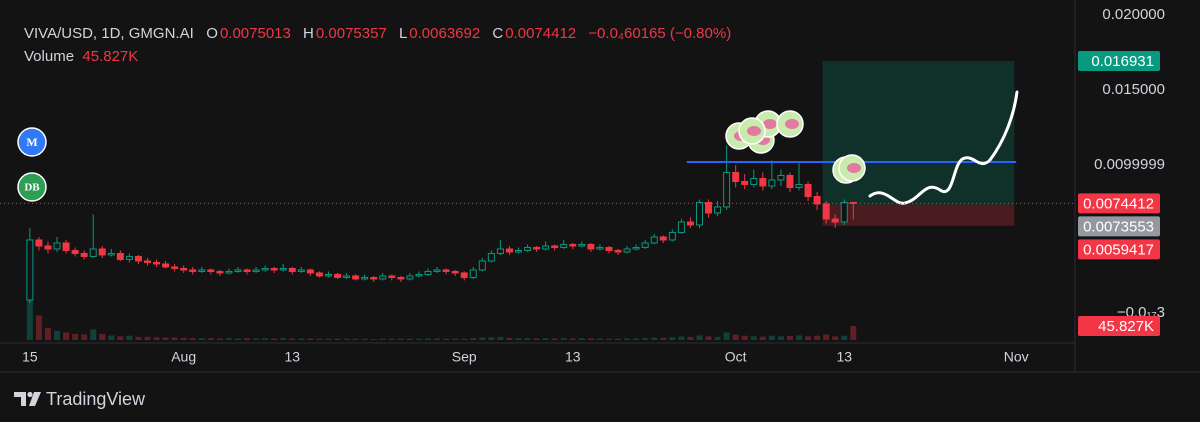 The height and width of the screenshot is (422, 1200). Describe the element at coordinates (943, 147) in the screenshot. I see `projection-curve` at that location.